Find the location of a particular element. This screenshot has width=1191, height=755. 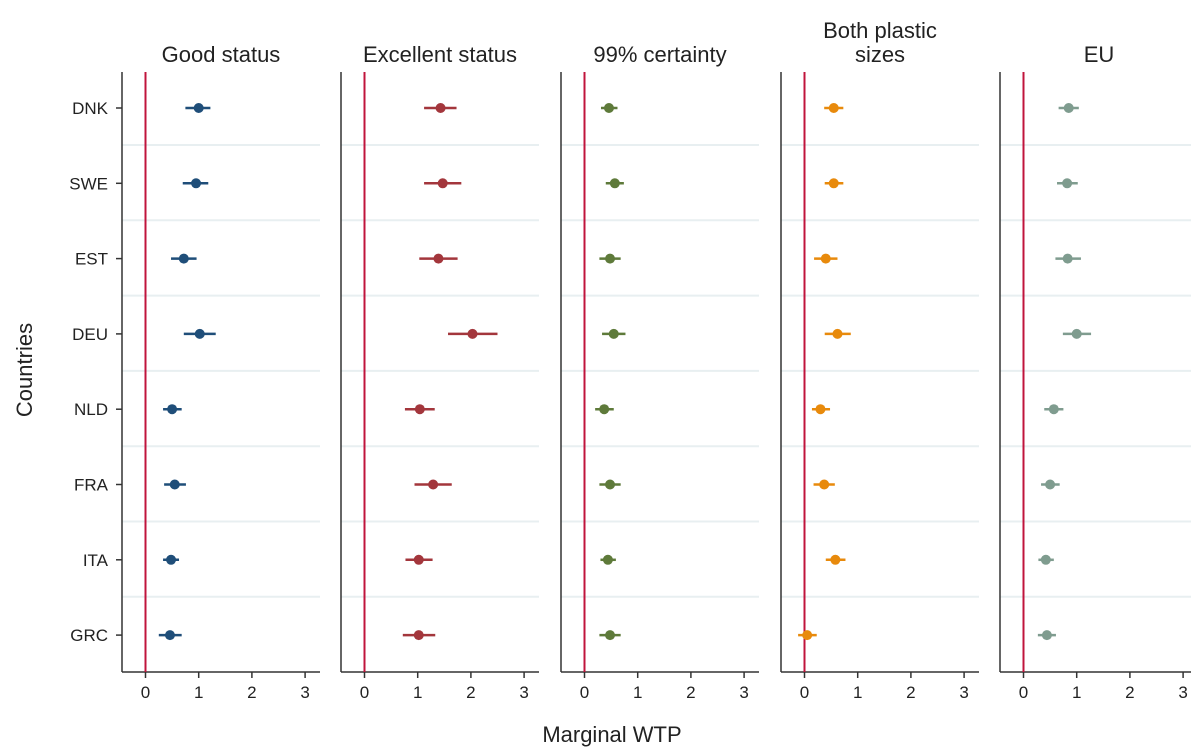

panel-title: EU is located at coordinates (1099, 54).